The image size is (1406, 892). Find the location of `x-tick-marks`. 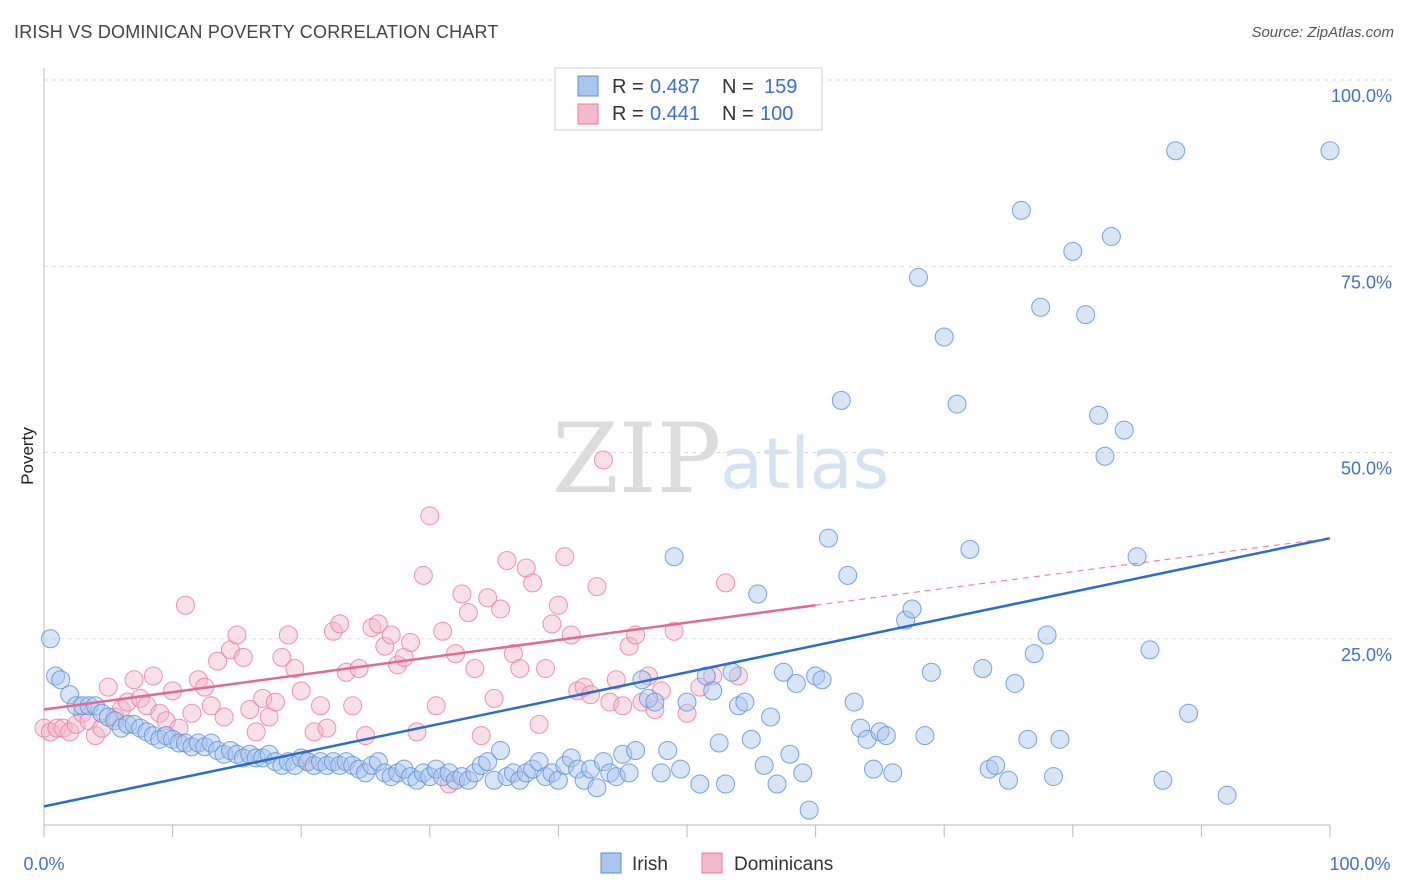

x-tick-marks is located at coordinates (687, 831).